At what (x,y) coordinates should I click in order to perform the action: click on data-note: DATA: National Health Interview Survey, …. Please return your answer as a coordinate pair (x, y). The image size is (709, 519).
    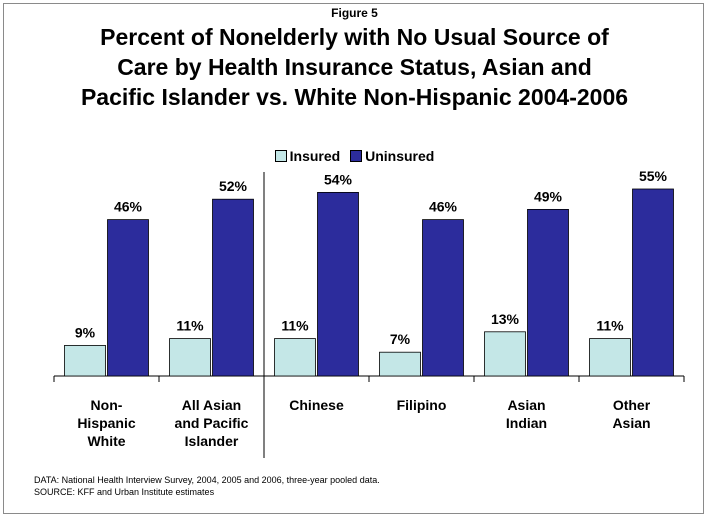
    Looking at the image, I should click on (207, 480).